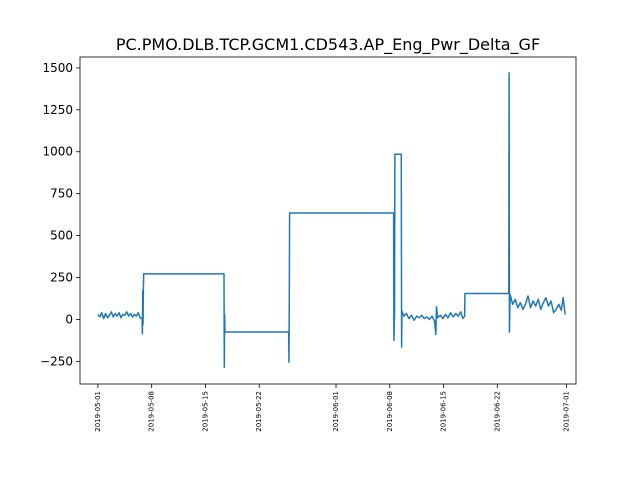 This screenshot has height=484, width=640. Describe the element at coordinates (60, 214) in the screenshot. I see `y-axis: −250 0 250 500 750 1000 1250 1500` at that location.